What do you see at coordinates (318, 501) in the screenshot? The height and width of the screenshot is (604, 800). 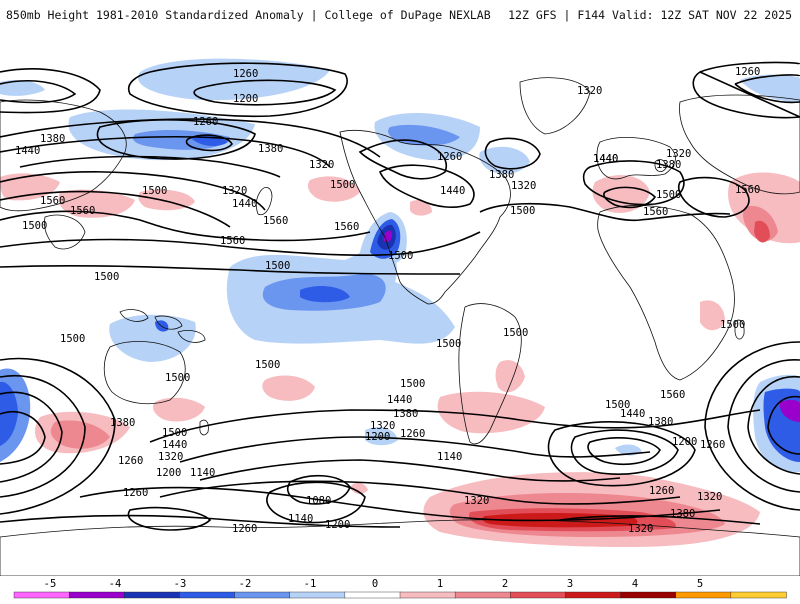 I see `contour-label: 1080` at bounding box center [318, 501].